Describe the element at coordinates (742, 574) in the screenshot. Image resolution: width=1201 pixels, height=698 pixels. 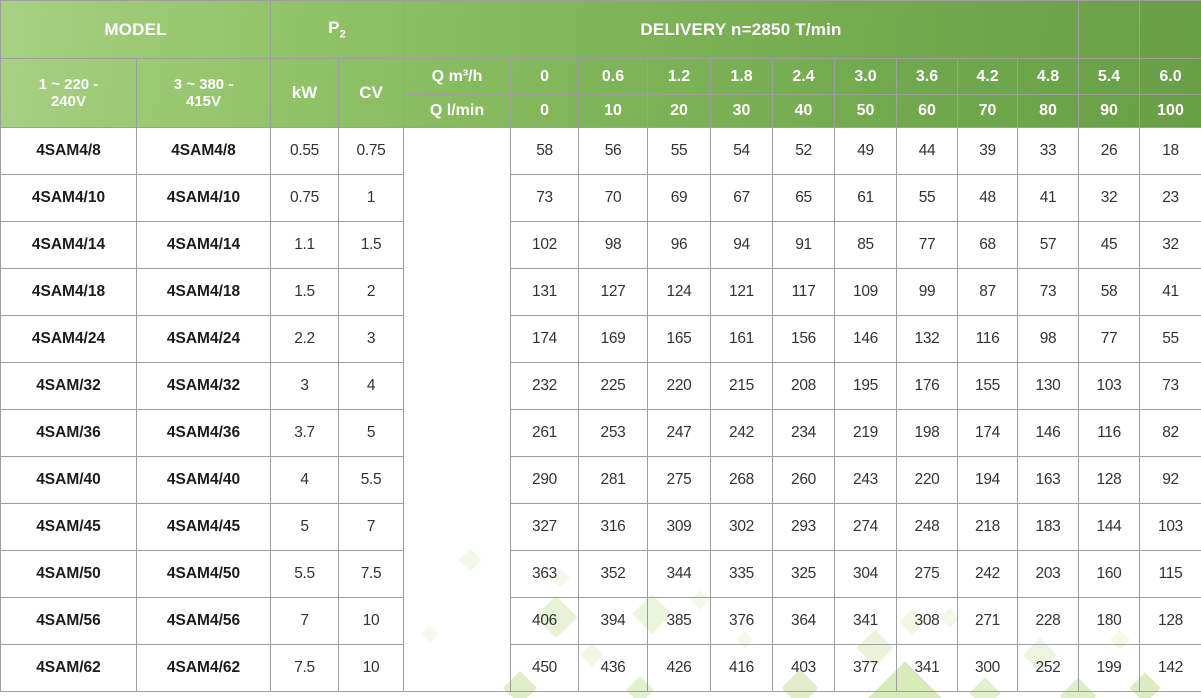
I see `head-value-cell: 335` at that location.